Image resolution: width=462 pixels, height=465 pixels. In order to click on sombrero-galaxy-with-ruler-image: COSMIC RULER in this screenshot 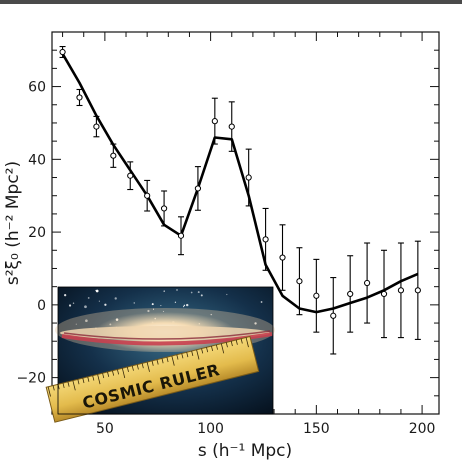, I will do `click(160, 354)`.